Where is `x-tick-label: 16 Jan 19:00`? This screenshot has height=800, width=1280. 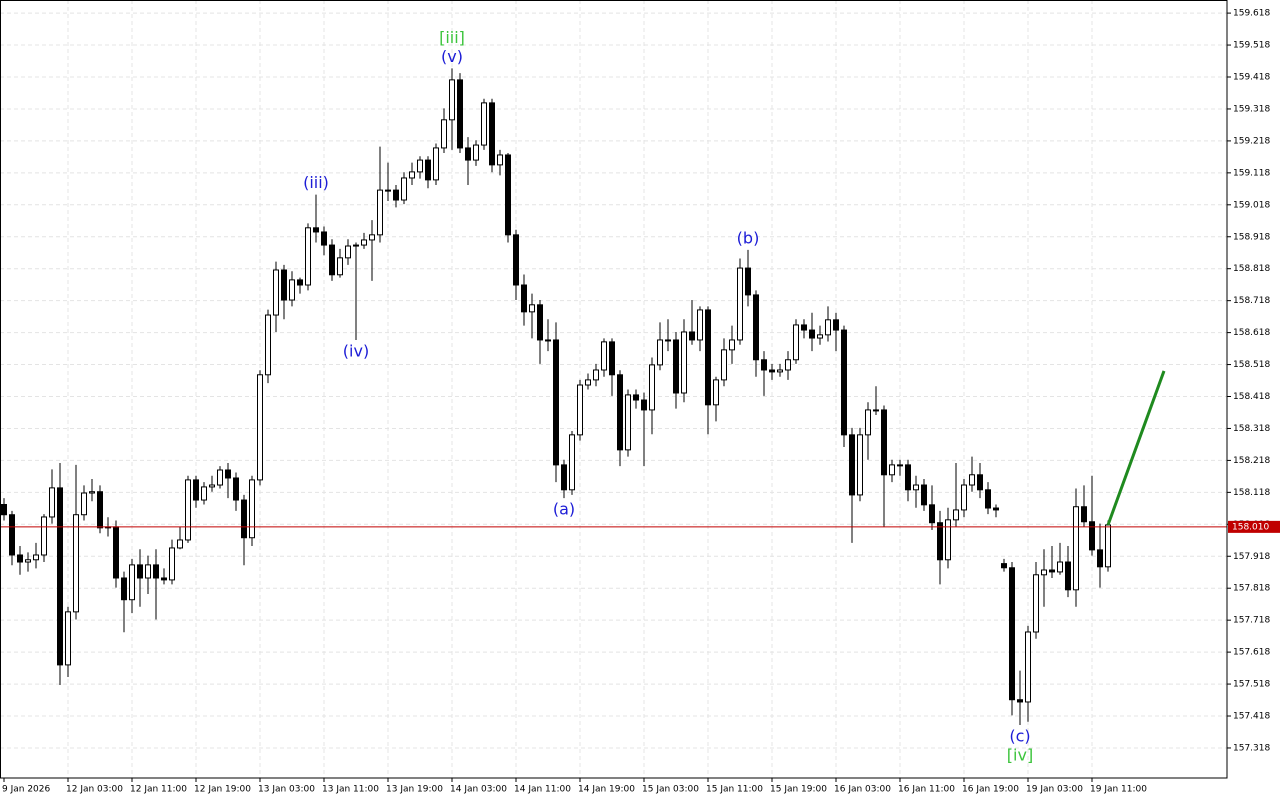
x-tick-label: 16 Jan 19:00 is located at coordinates (990, 790).